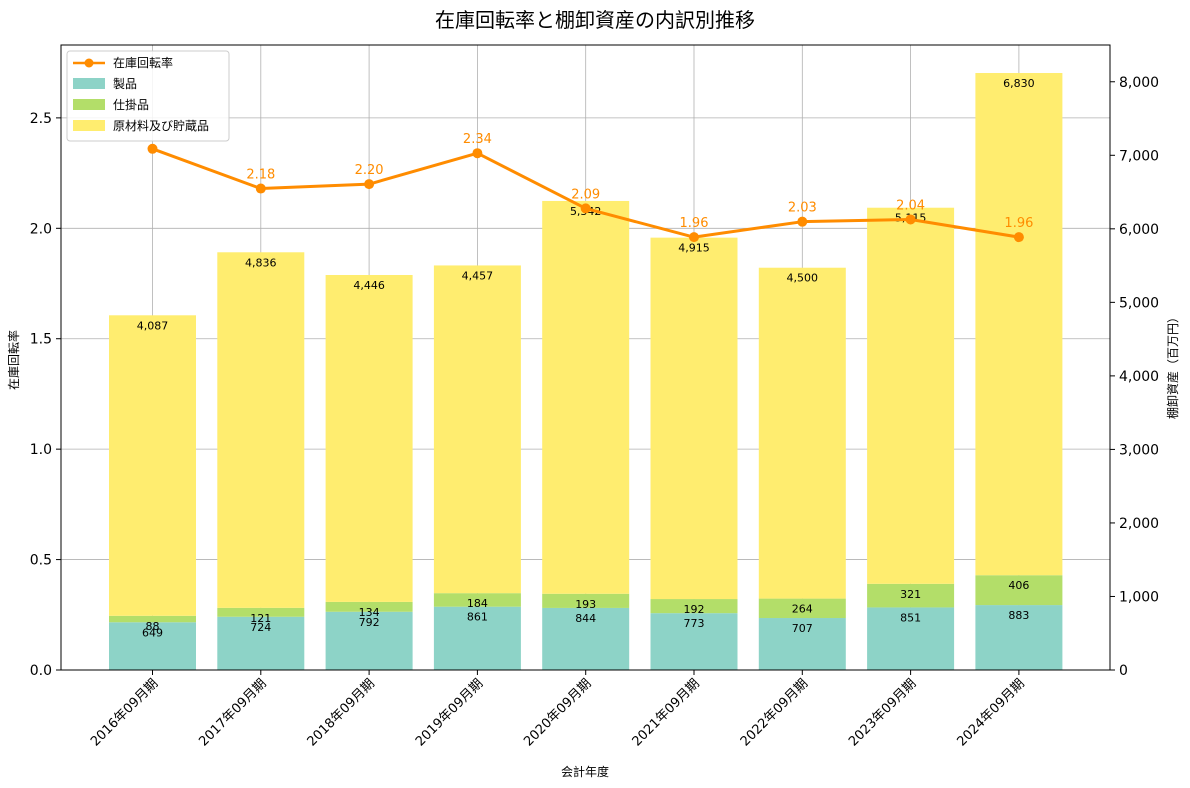 This screenshot has width=1190, height=788. What do you see at coordinates (89, 104) in the screenshot?
I see `legend-swatch-wip` at bounding box center [89, 104].